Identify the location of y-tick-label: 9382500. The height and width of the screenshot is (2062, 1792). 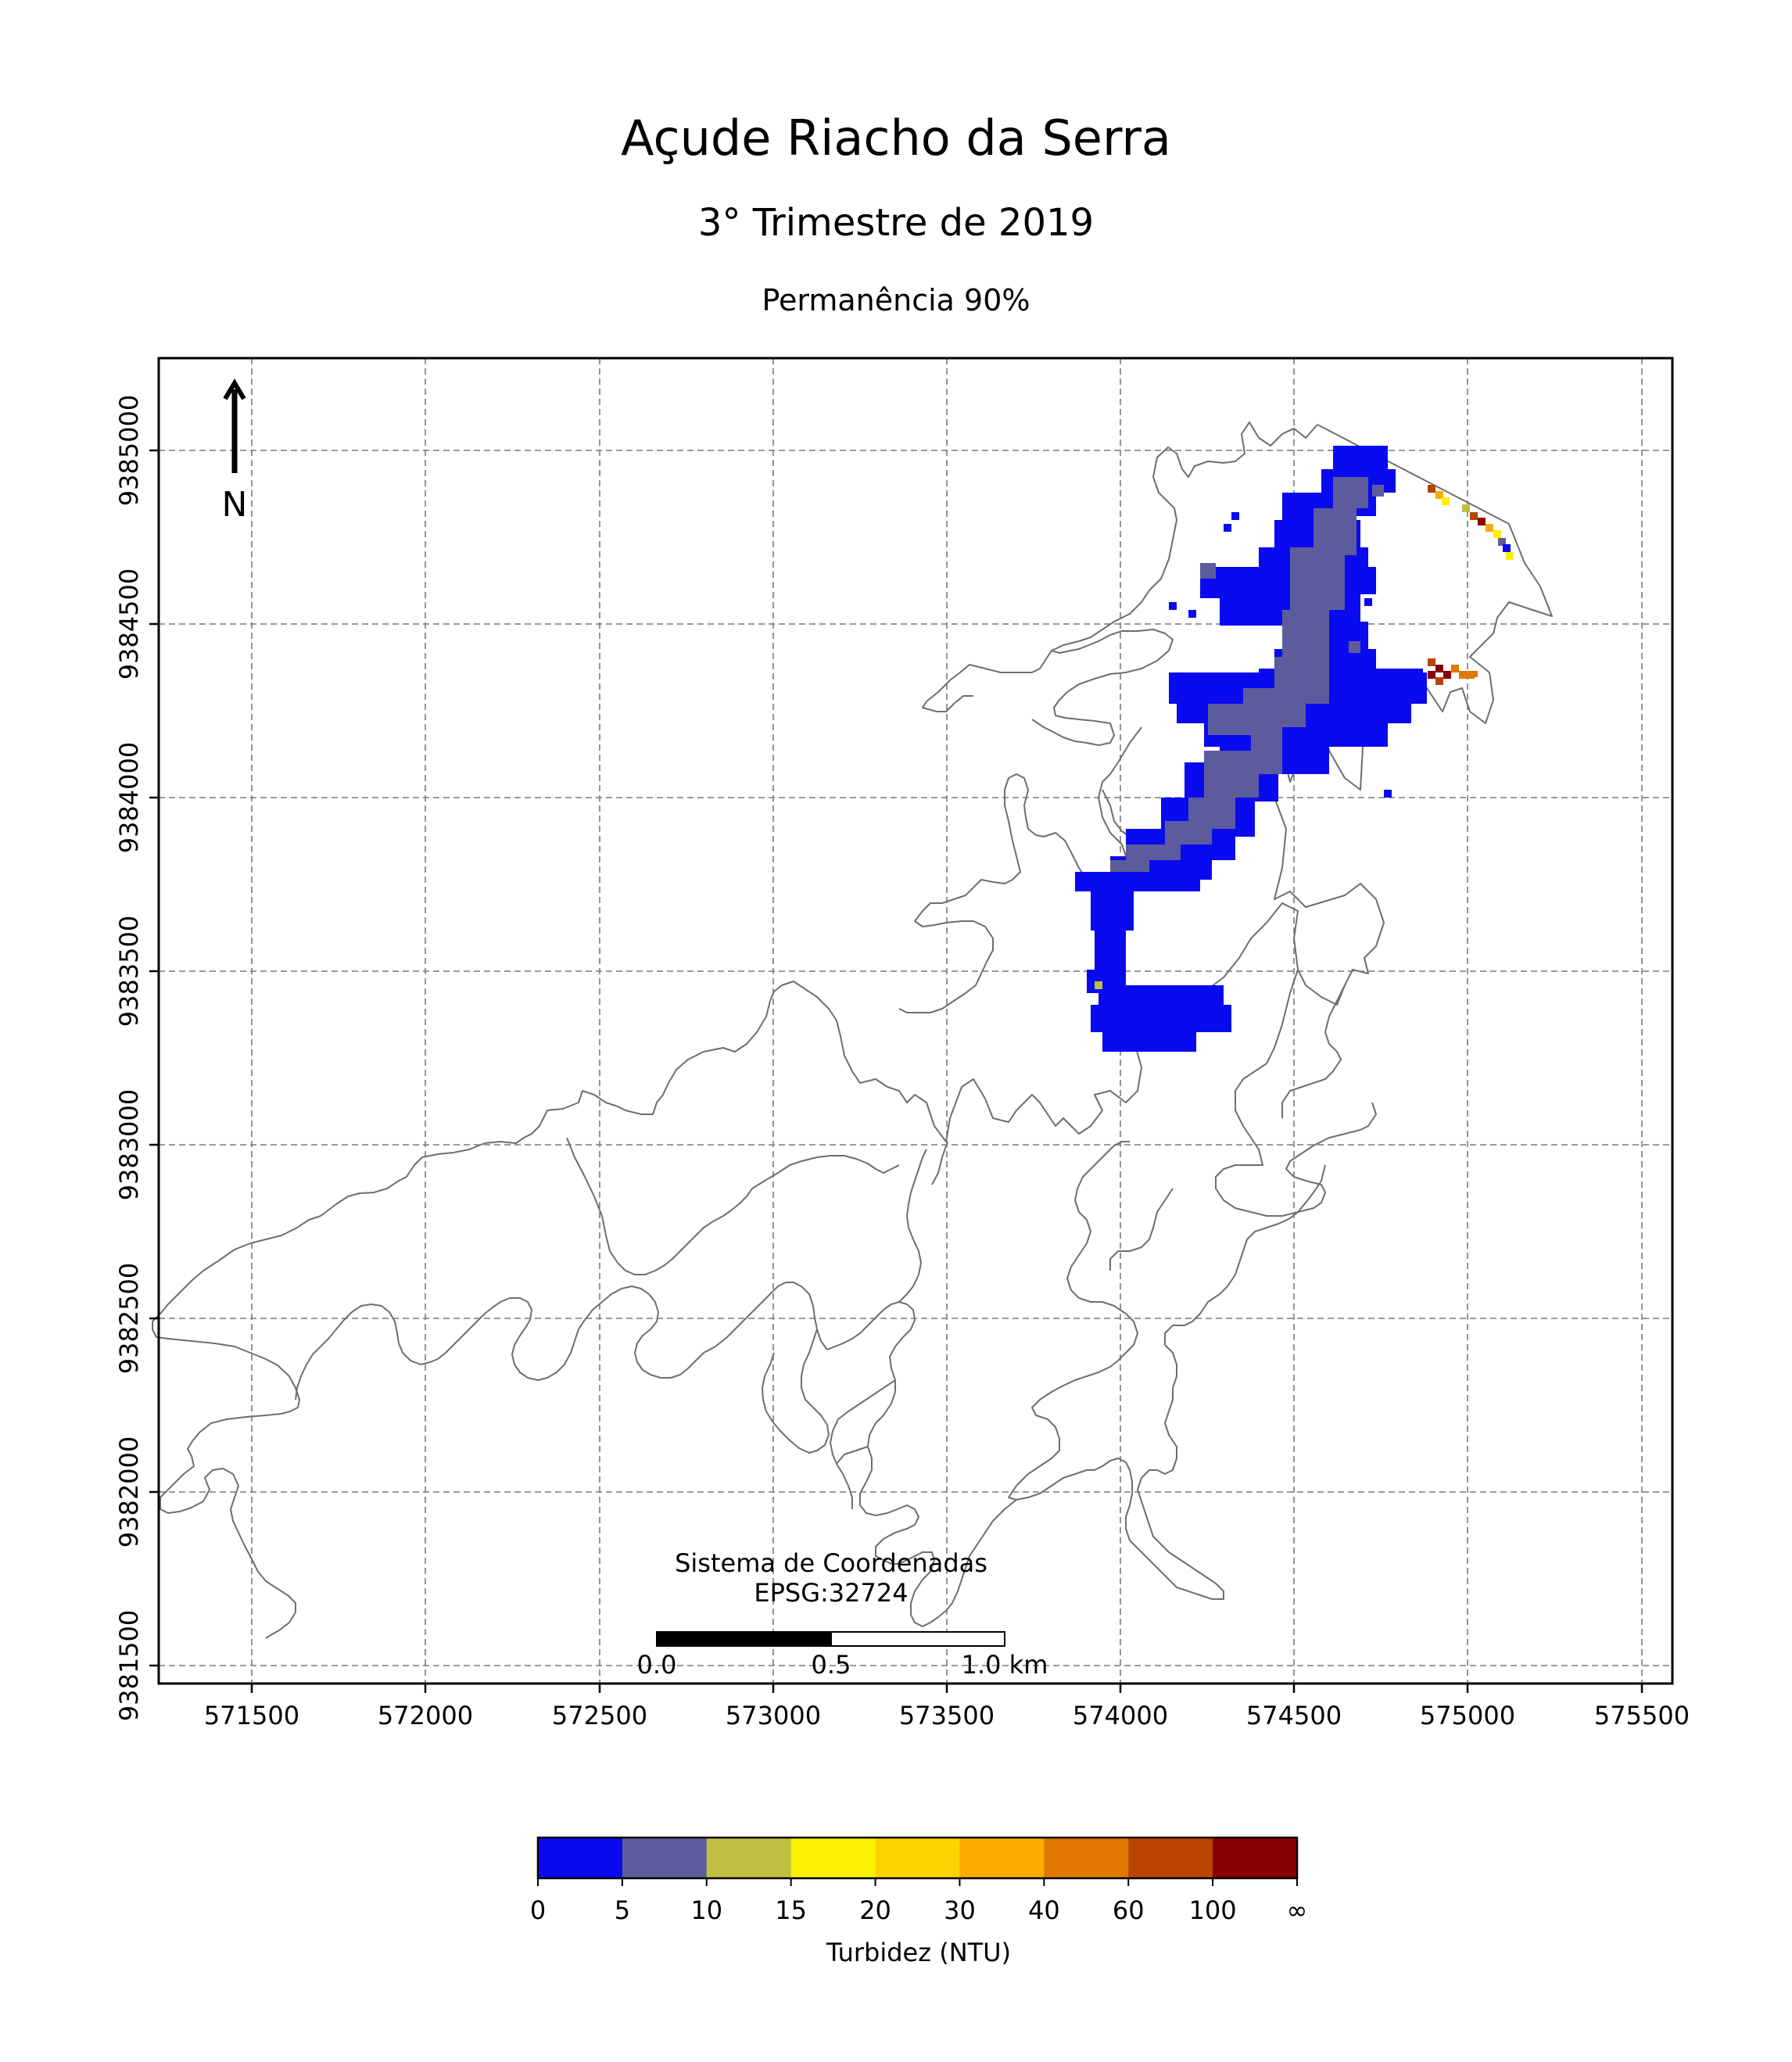
(129, 1319).